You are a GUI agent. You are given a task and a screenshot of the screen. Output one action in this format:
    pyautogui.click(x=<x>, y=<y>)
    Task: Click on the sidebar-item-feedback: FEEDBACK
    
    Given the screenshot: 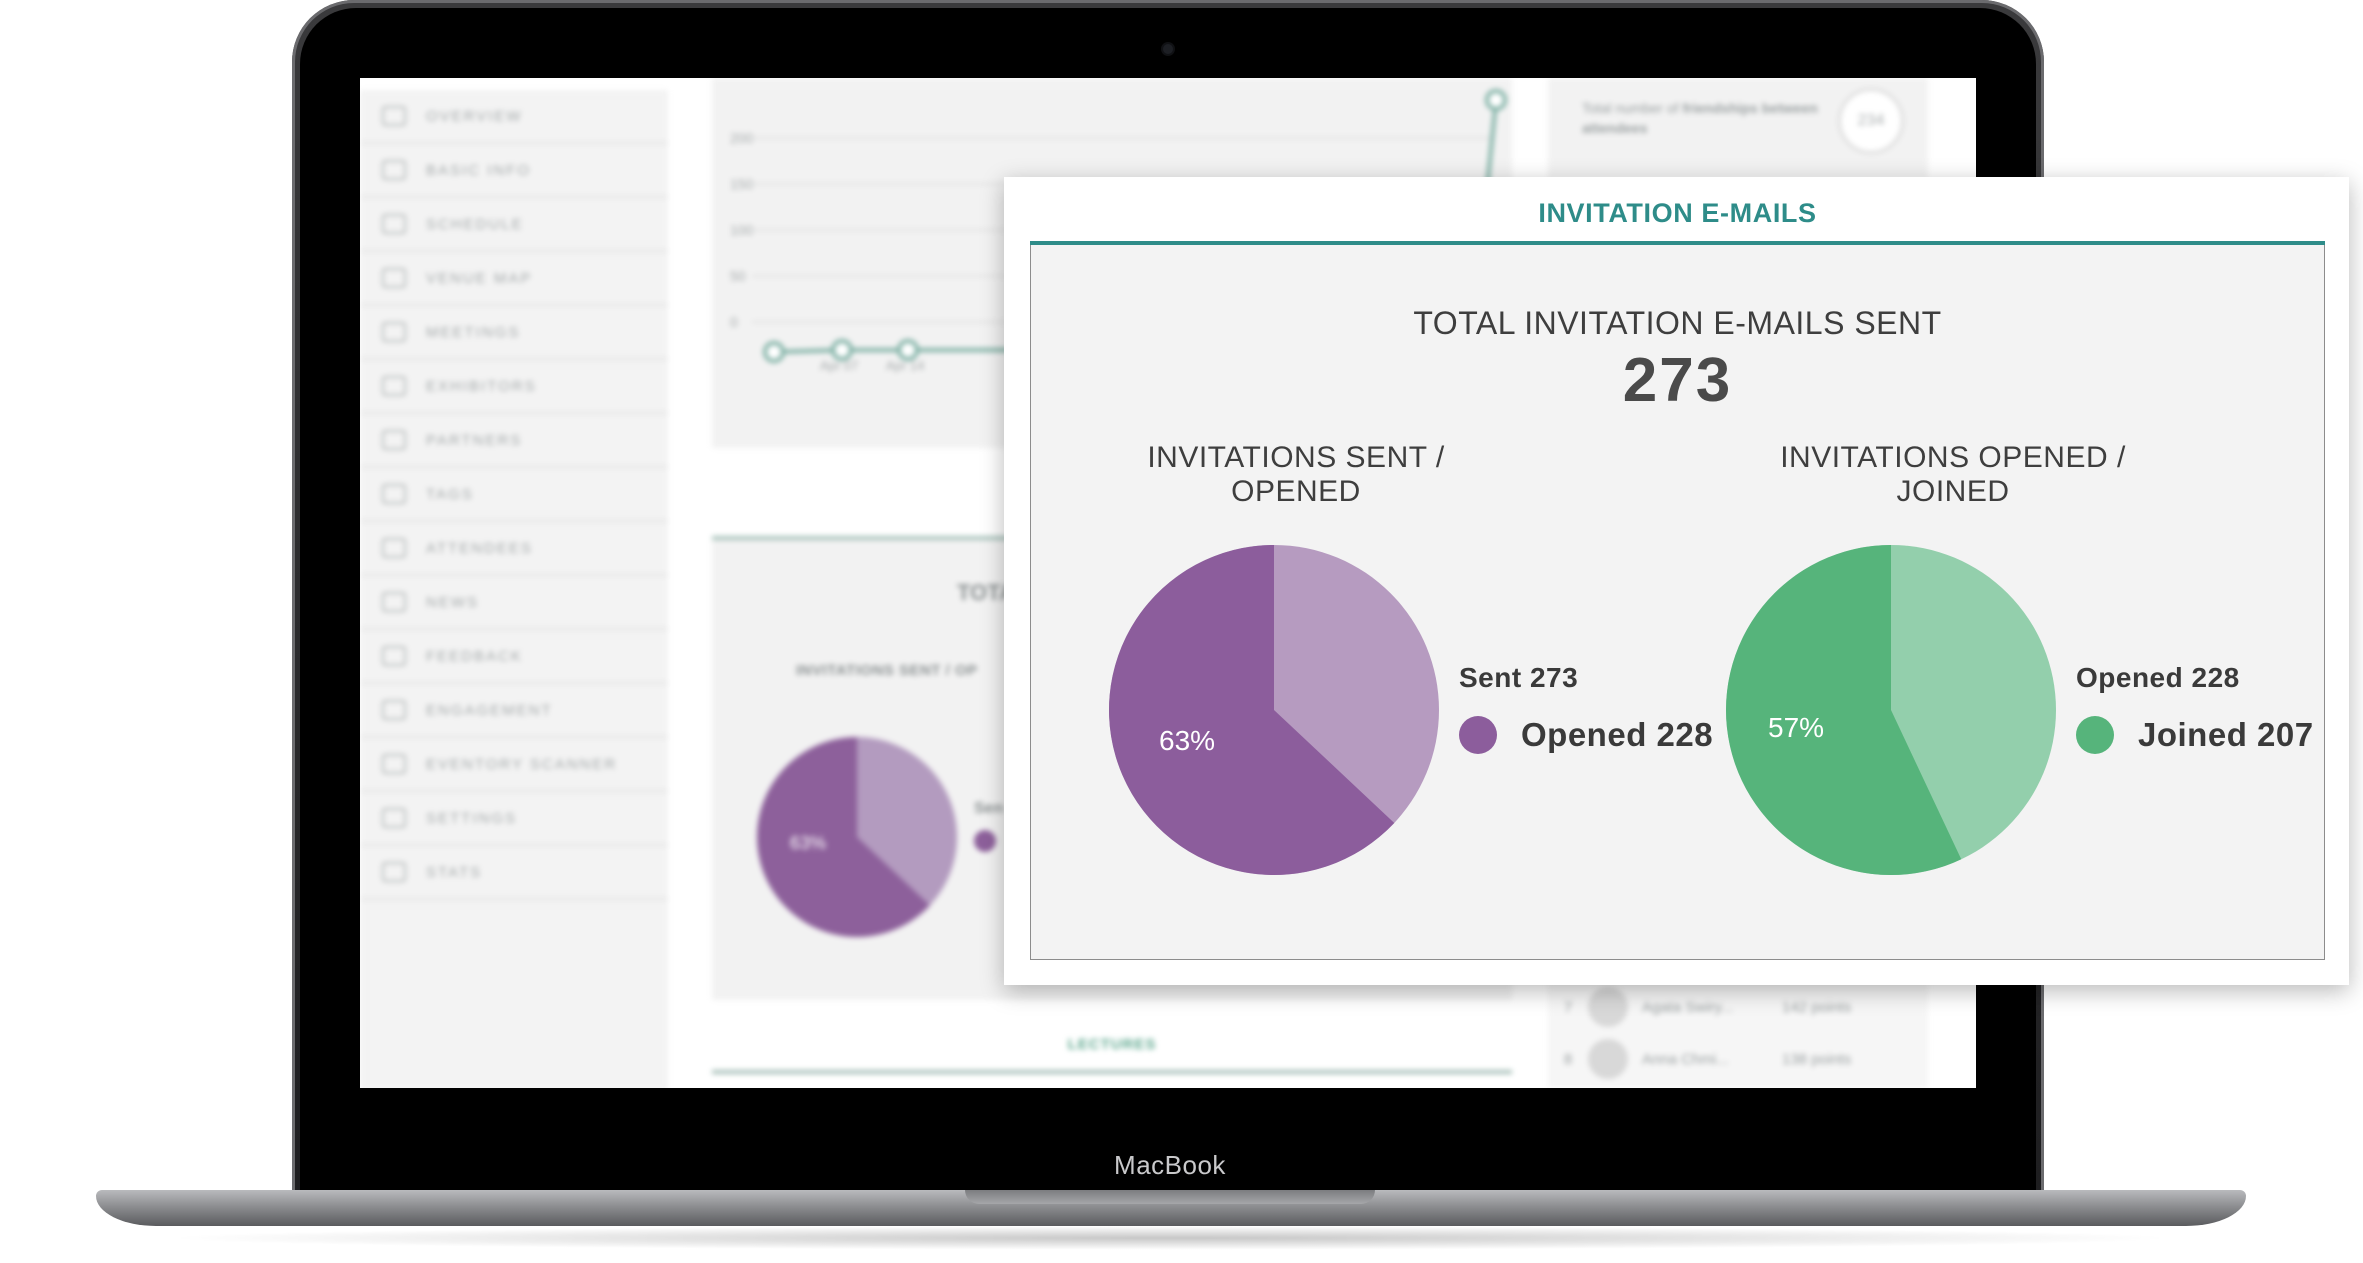 What is the action you would take?
    pyautogui.click(x=514, y=657)
    